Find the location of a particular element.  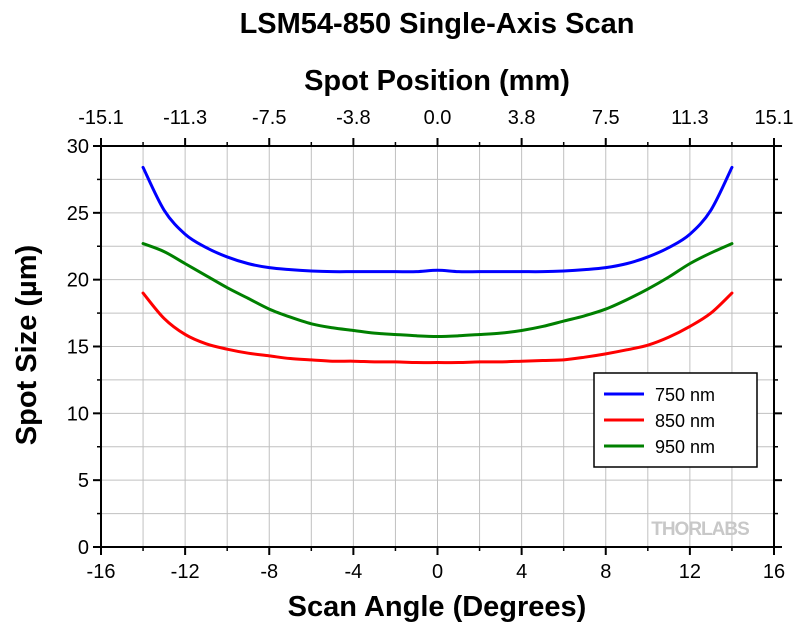

legend: 750 nm 850 nm 950 nm is located at coordinates (675, 420).